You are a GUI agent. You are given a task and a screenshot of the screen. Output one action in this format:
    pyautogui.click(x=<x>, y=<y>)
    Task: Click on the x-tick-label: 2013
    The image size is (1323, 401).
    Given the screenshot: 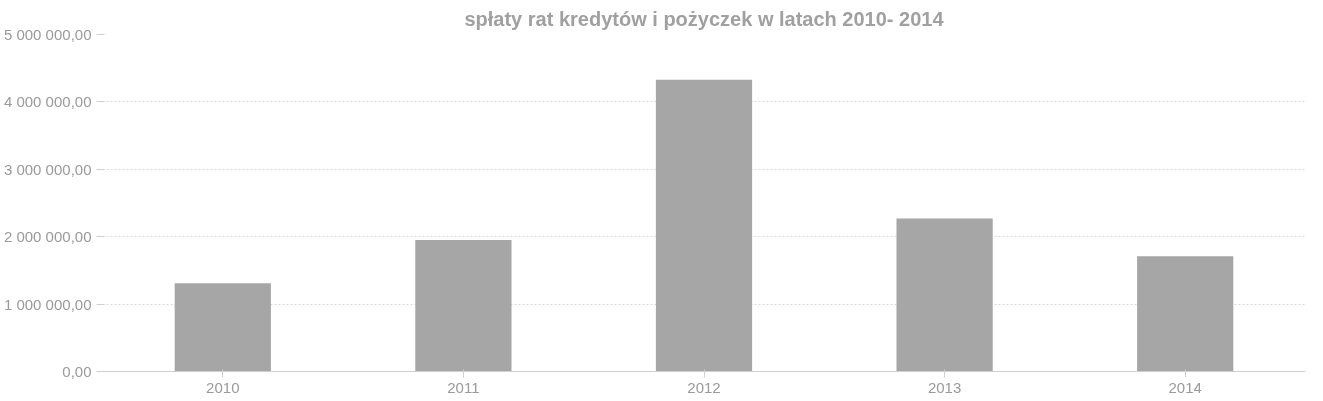 What is the action you would take?
    pyautogui.click(x=944, y=387)
    